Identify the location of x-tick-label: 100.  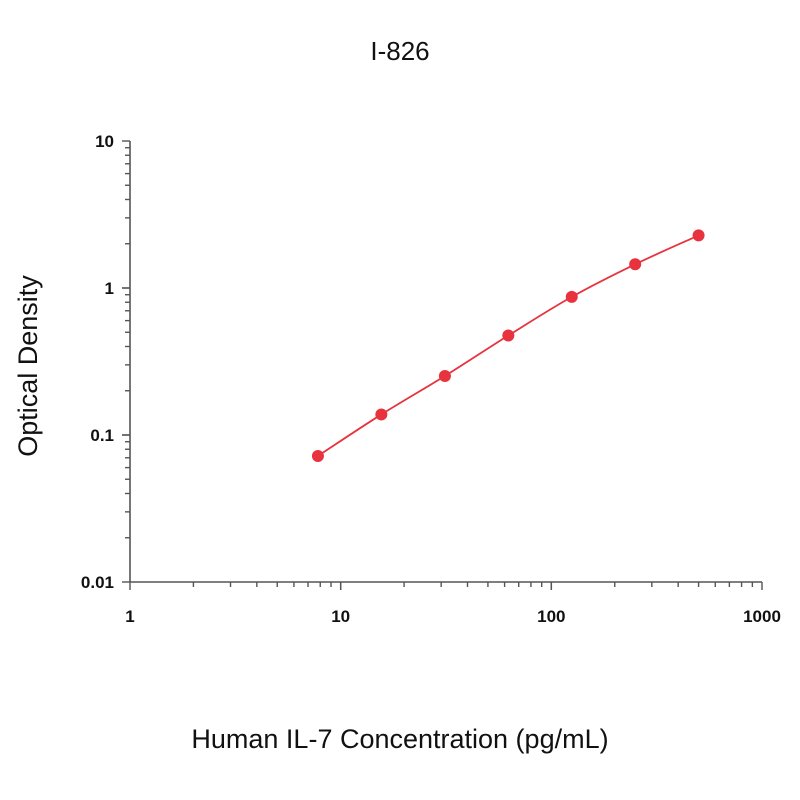
(551, 616).